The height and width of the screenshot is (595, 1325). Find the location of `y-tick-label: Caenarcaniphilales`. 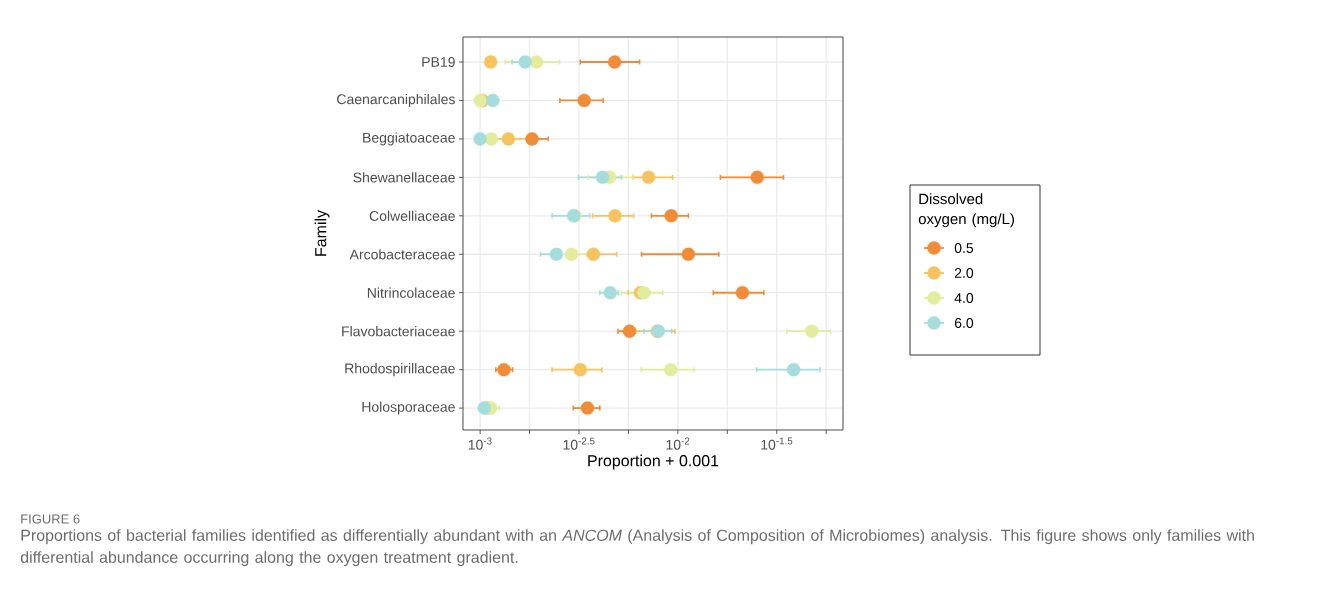

y-tick-label: Caenarcaniphilales is located at coordinates (396, 100).